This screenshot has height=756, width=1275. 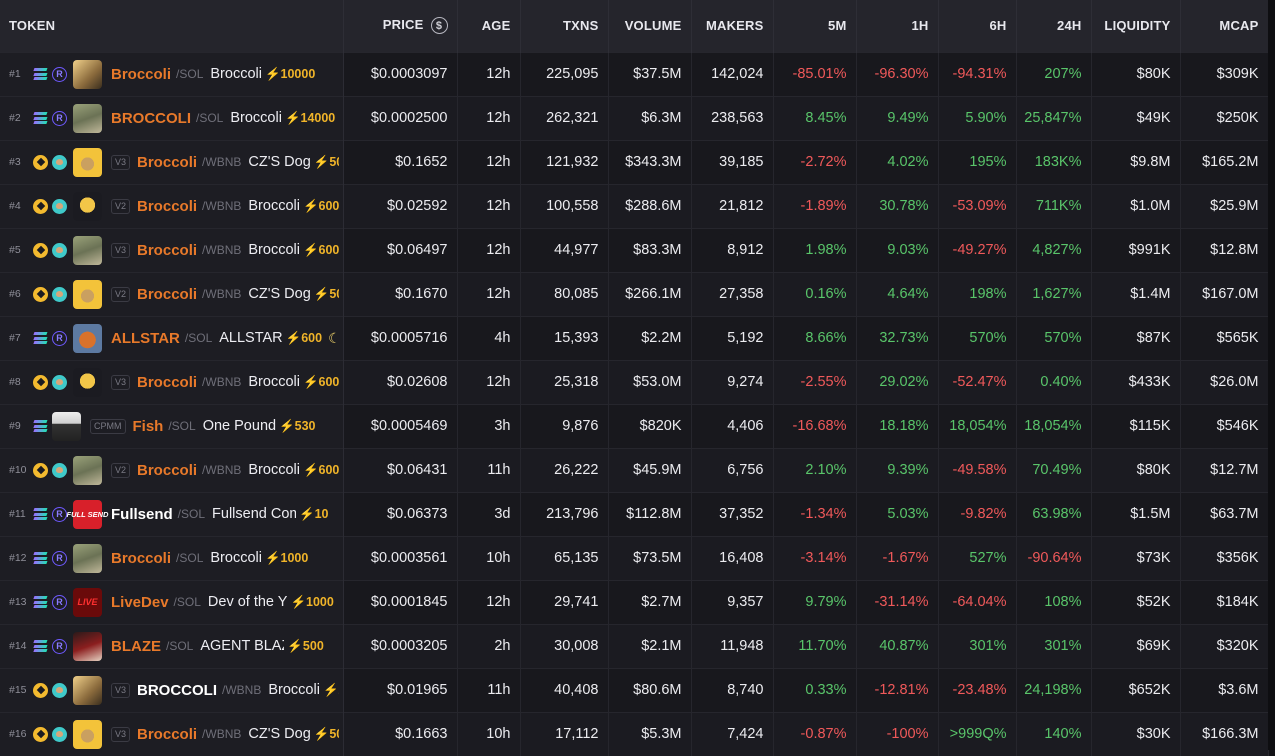 I want to click on age-cell: 4h, so click(x=489, y=338).